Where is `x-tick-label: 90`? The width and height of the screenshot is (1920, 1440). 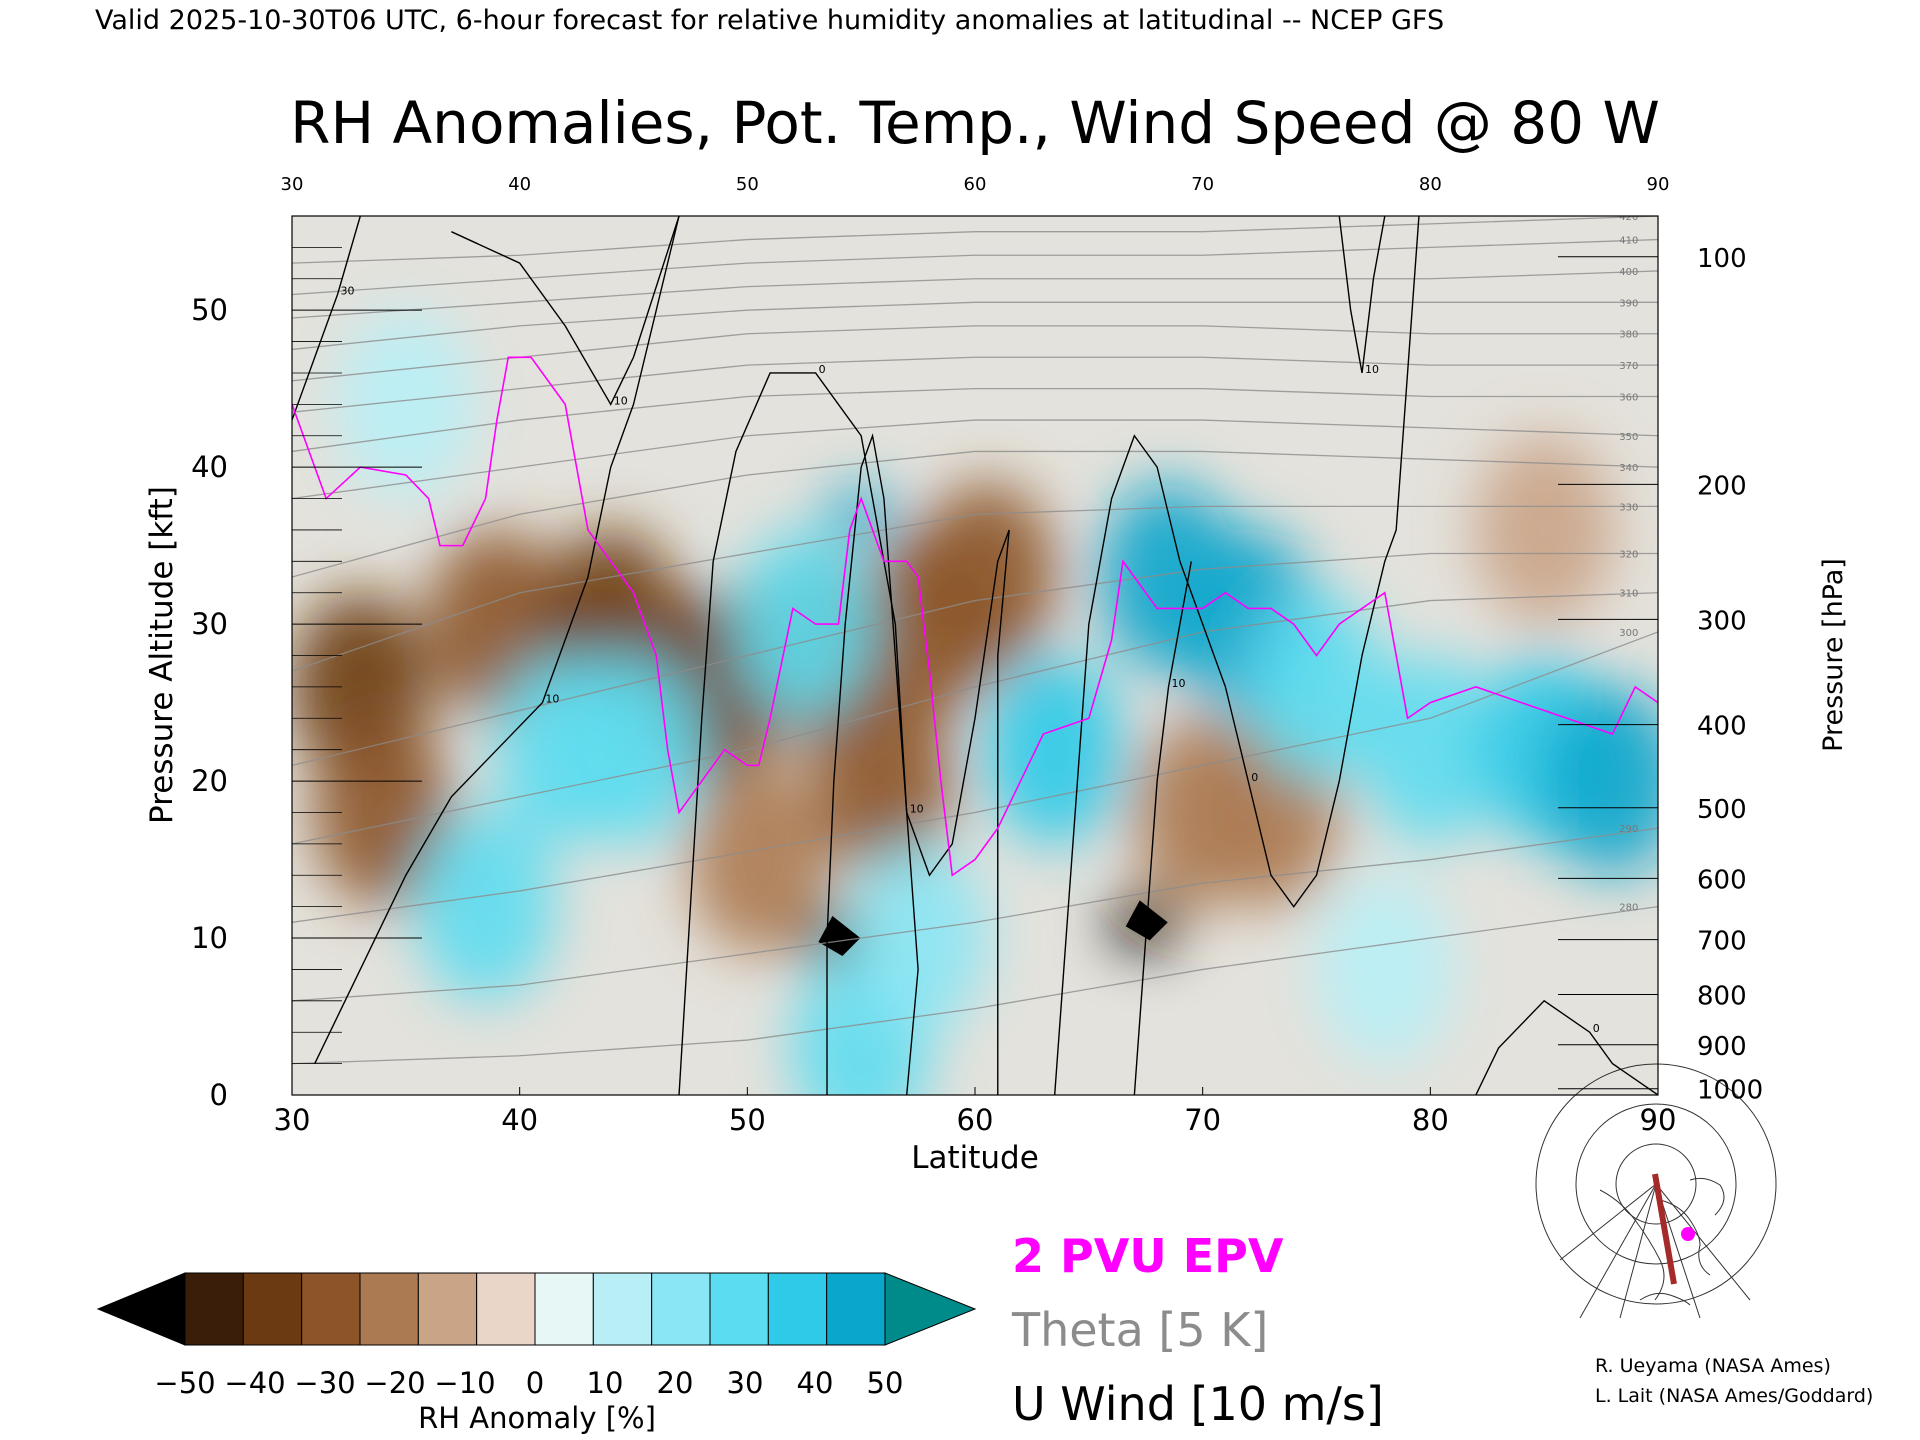 x-tick-label: 90 is located at coordinates (1658, 1120).